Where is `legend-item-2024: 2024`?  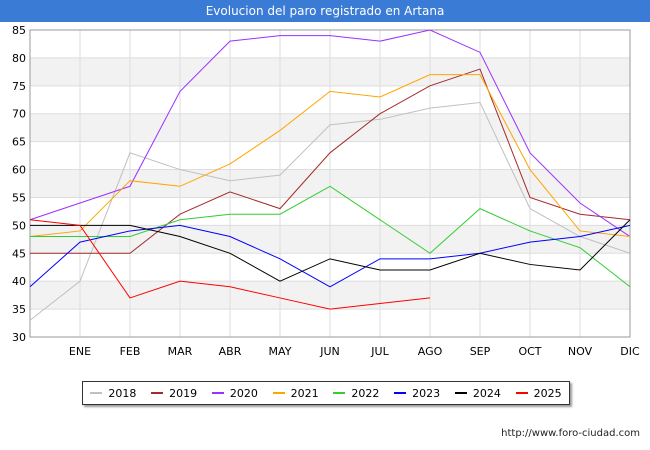 legend-item-2024: 2024 is located at coordinates (477, 393).